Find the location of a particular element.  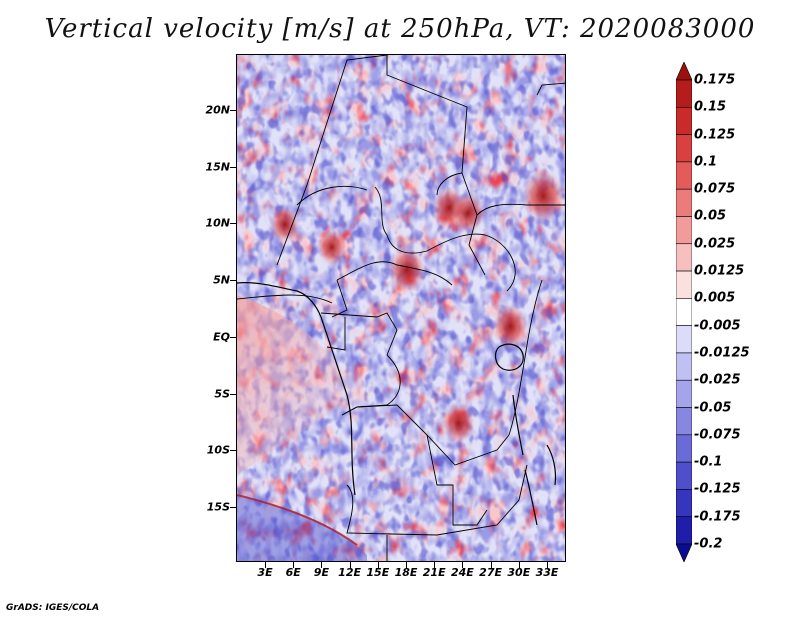

lon-label: 12E is located at coordinates (350, 572).